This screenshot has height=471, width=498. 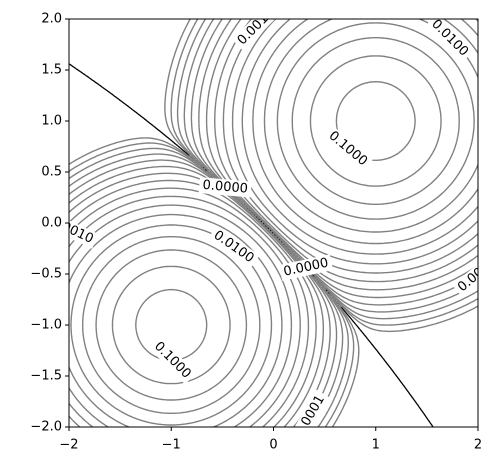 What do you see at coordinates (376, 445) in the screenshot?
I see `x-tick-label: 1` at bounding box center [376, 445].